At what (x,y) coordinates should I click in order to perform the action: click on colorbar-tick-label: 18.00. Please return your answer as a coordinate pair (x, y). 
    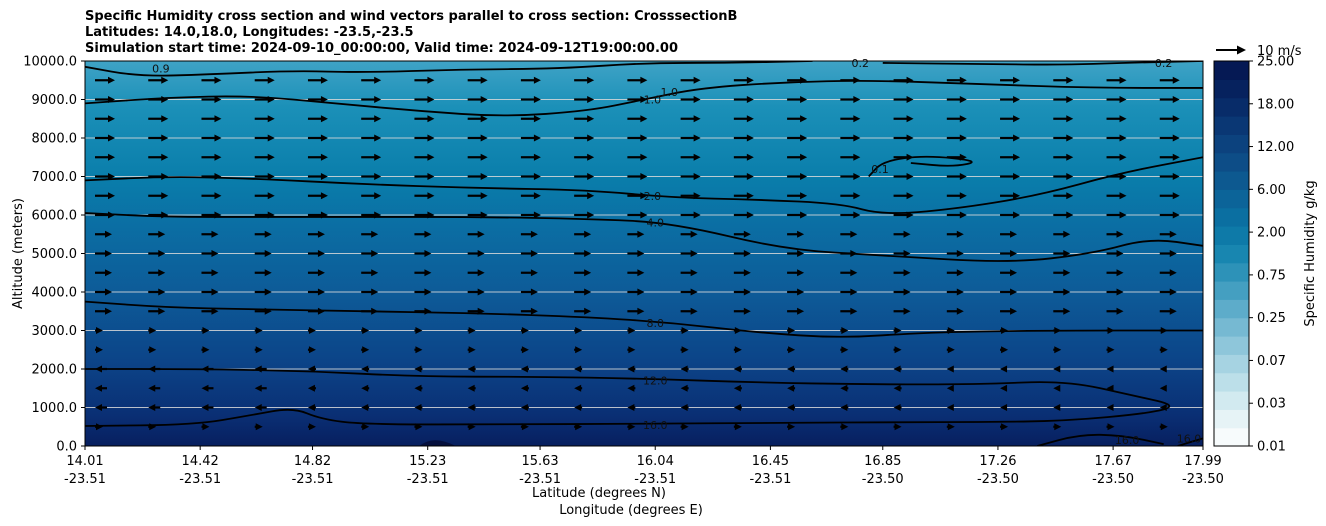
    Looking at the image, I should click on (1275, 104).